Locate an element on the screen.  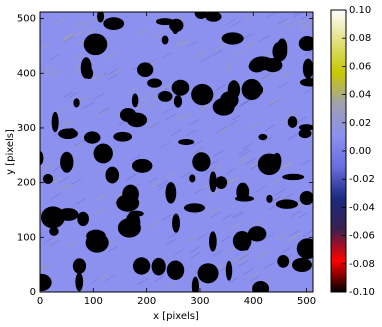
x-tick-label: 400 is located at coordinates (253, 301).